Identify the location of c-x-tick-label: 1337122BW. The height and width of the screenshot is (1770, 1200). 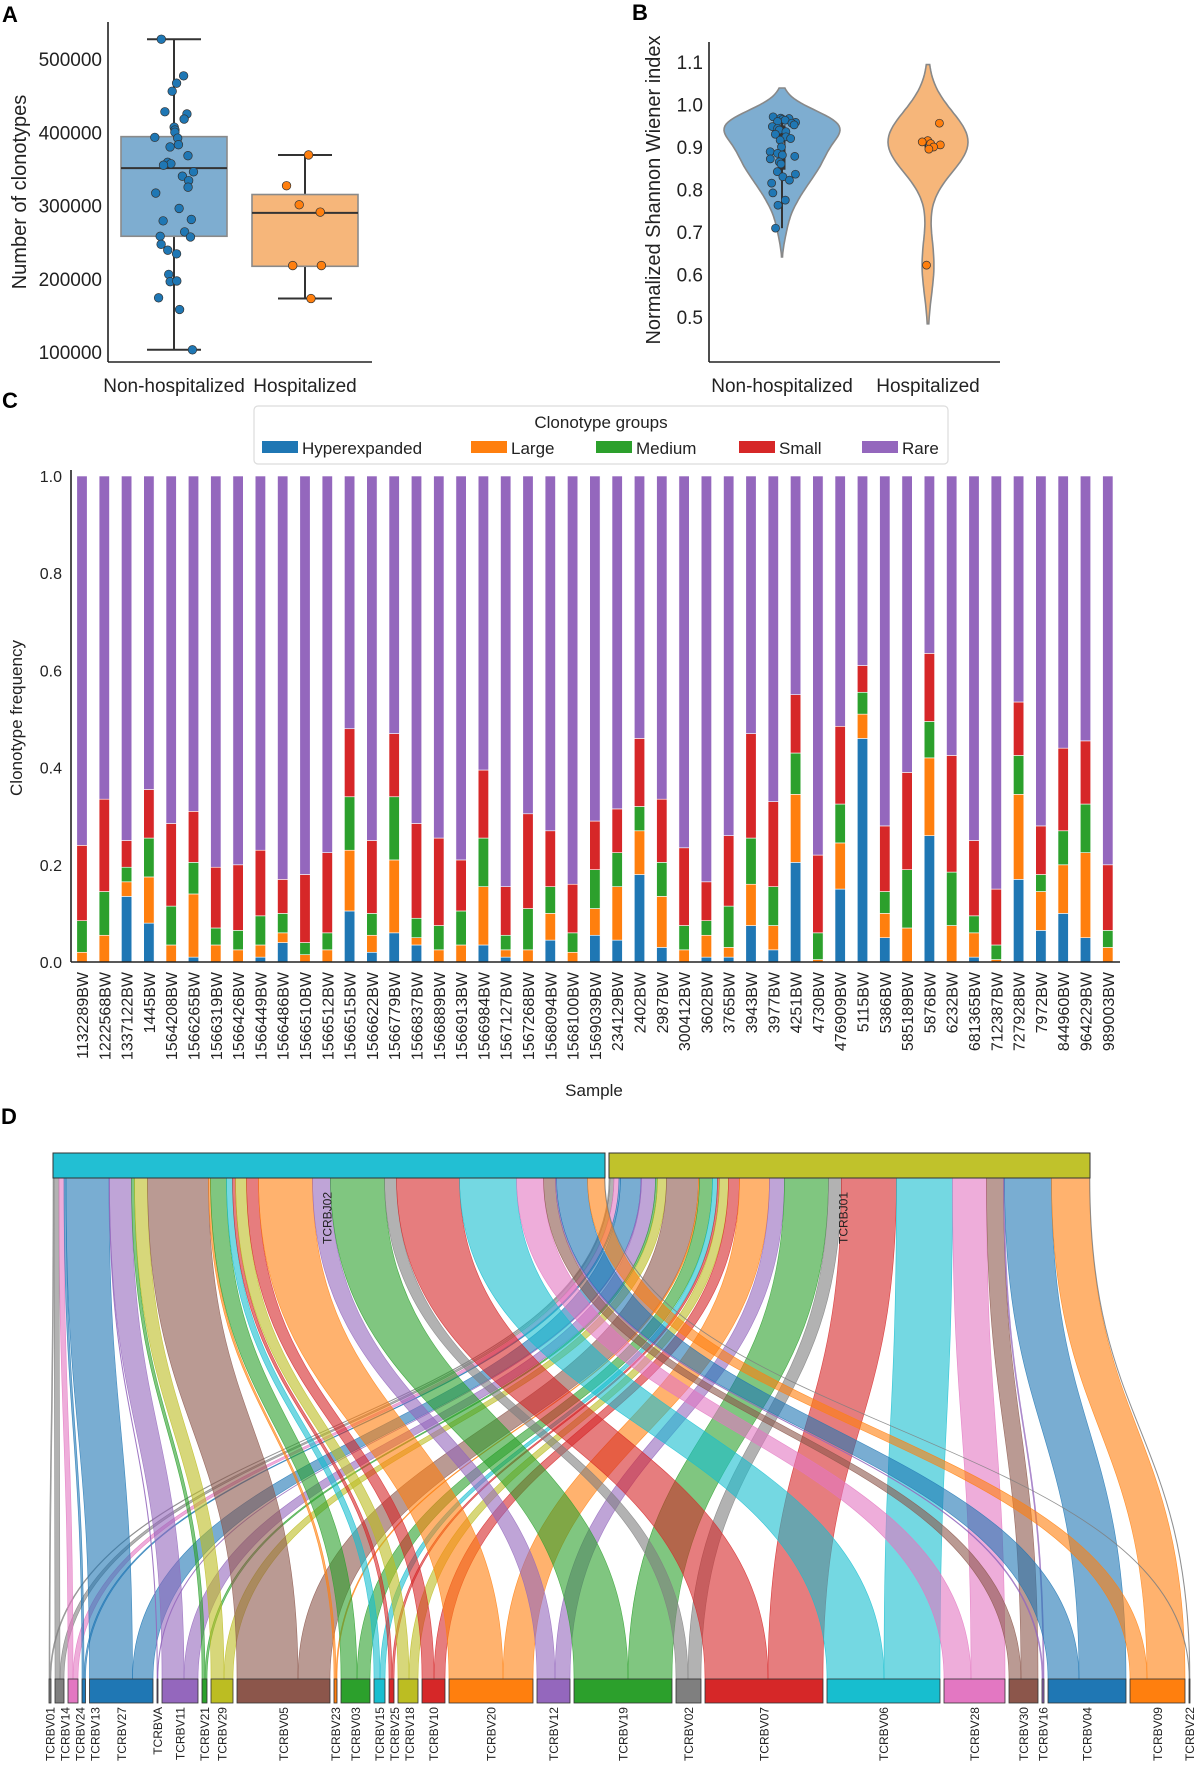
(128, 1015).